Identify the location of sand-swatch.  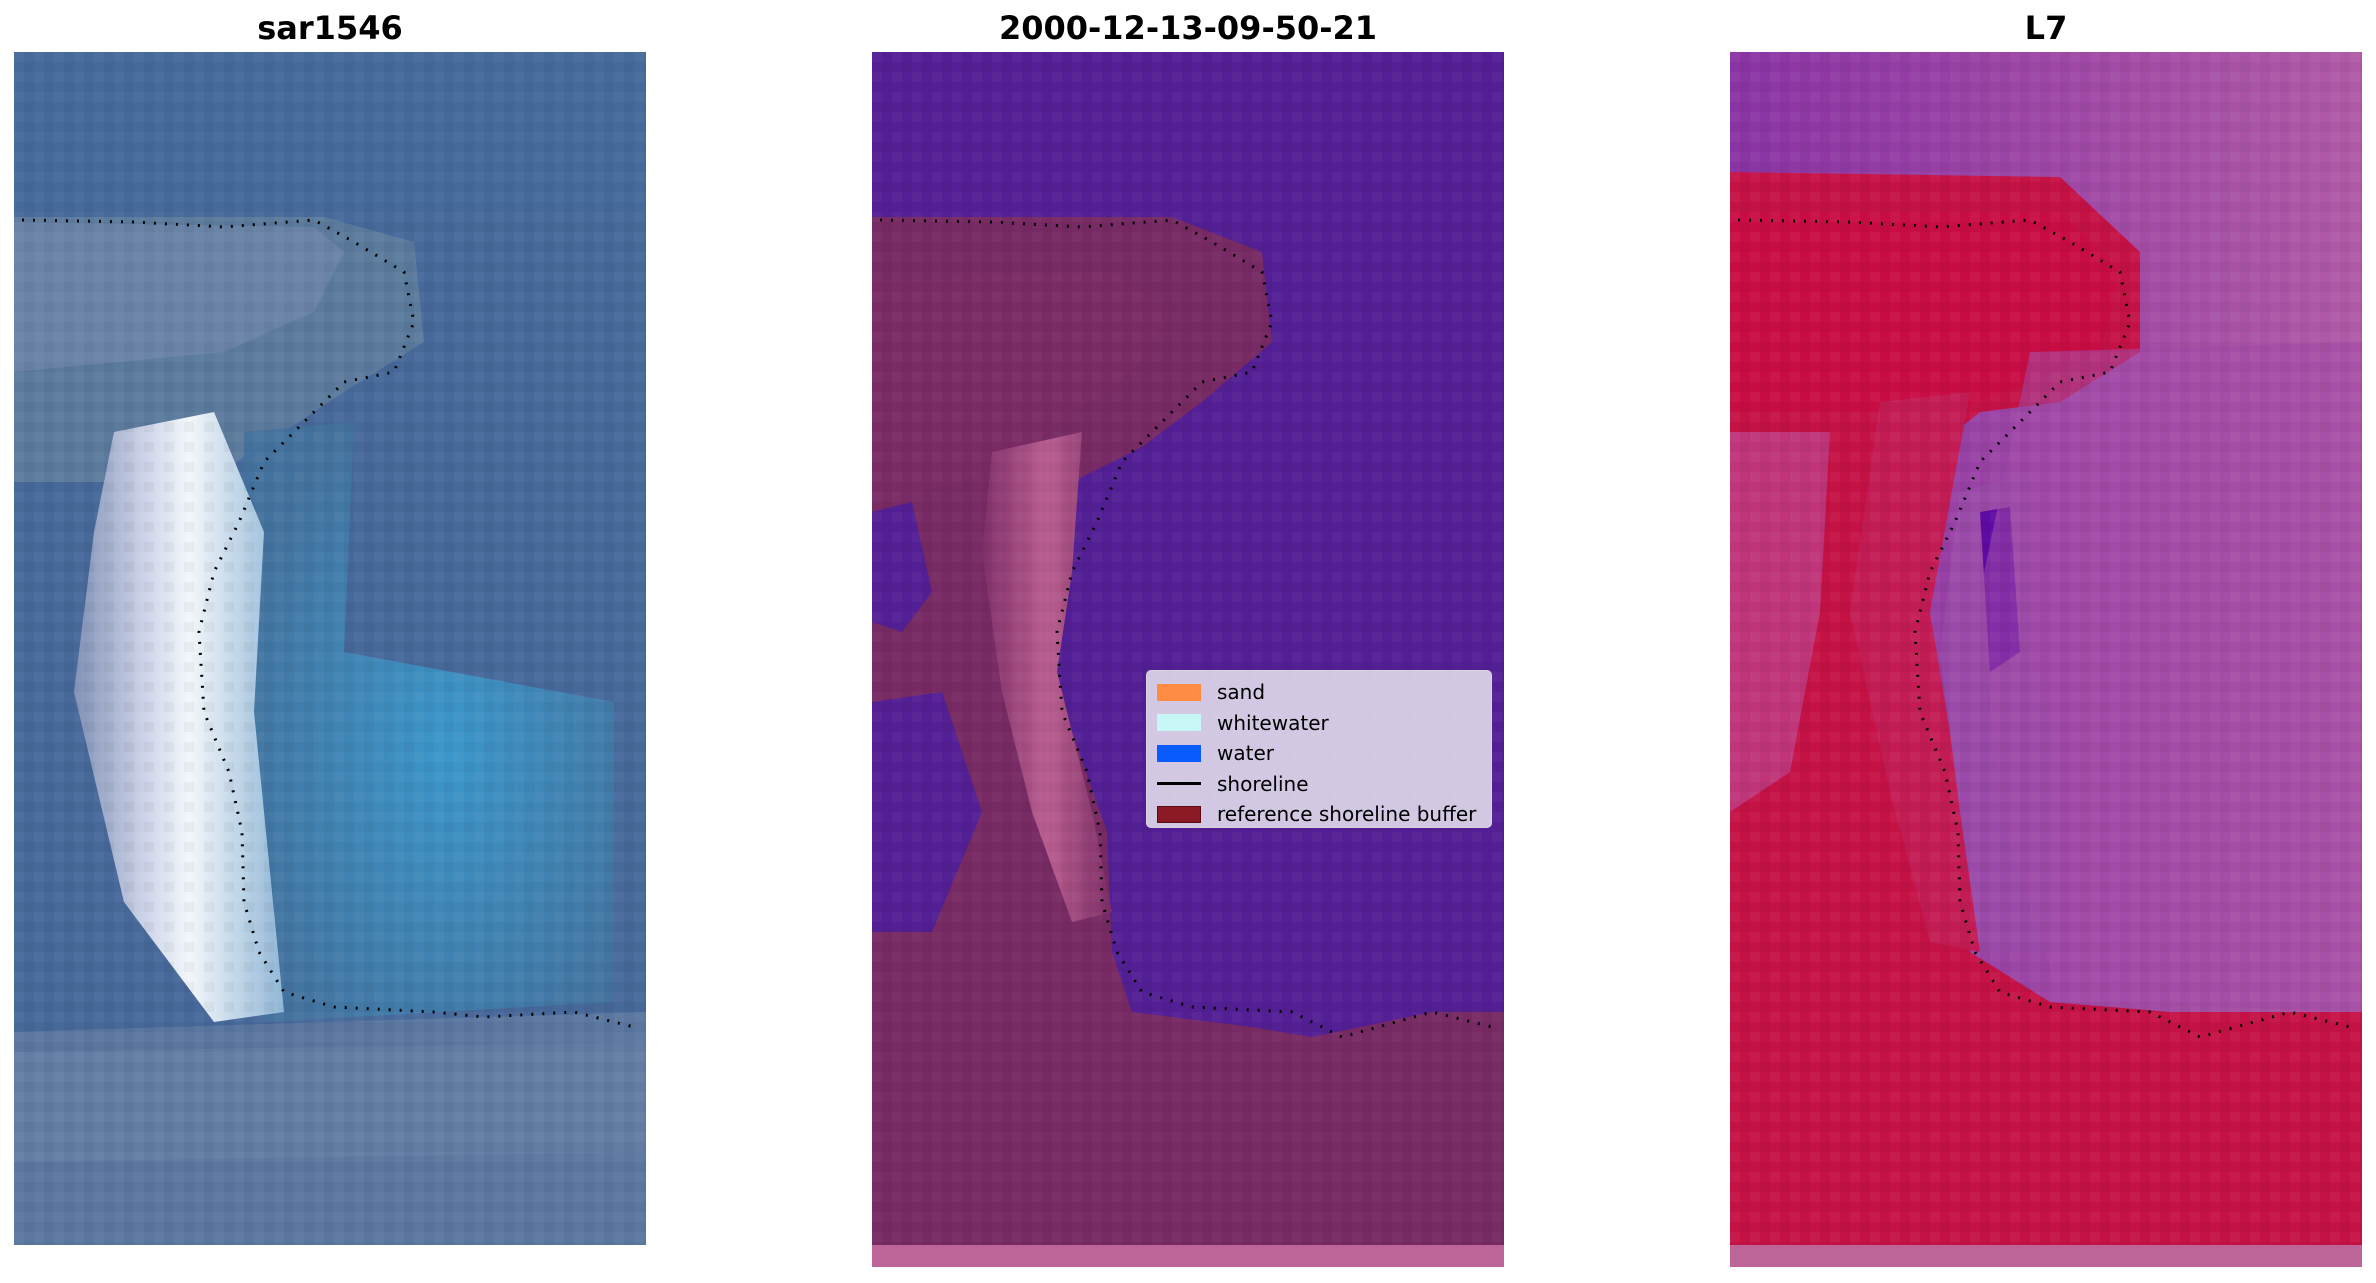
(1179, 692).